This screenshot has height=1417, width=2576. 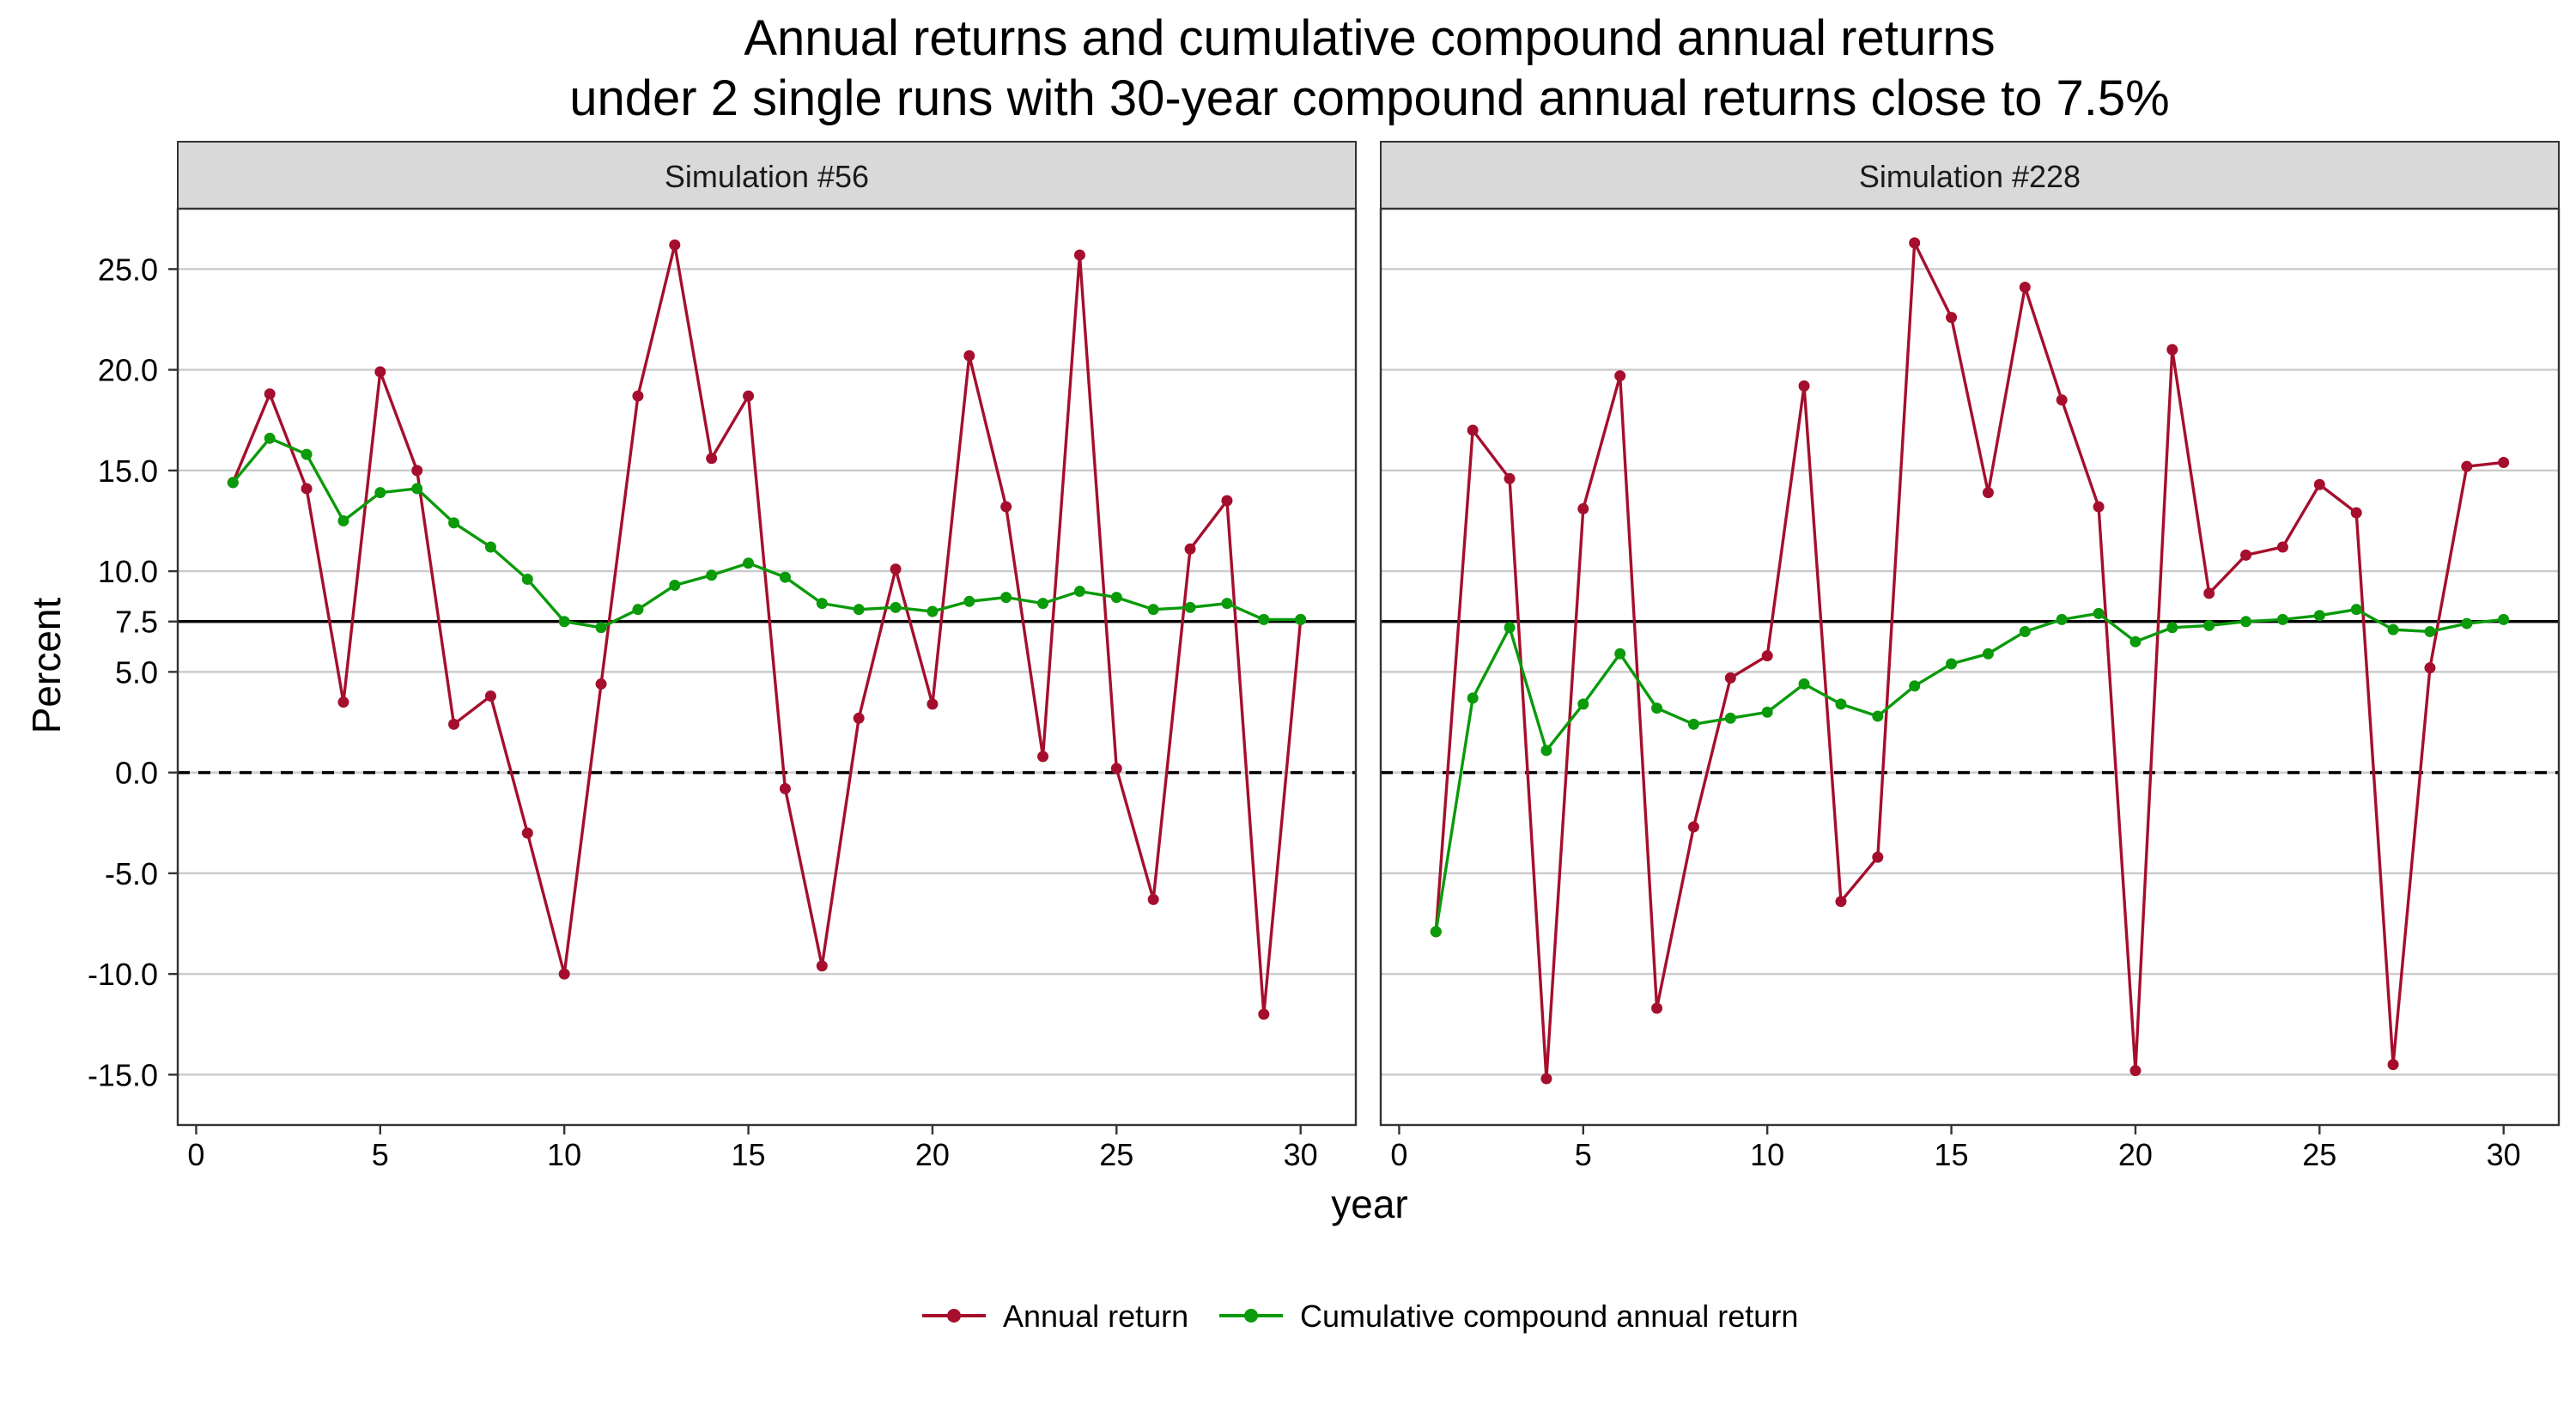 What do you see at coordinates (1767, 1154) in the screenshot?
I see `x-tick-label: 10` at bounding box center [1767, 1154].